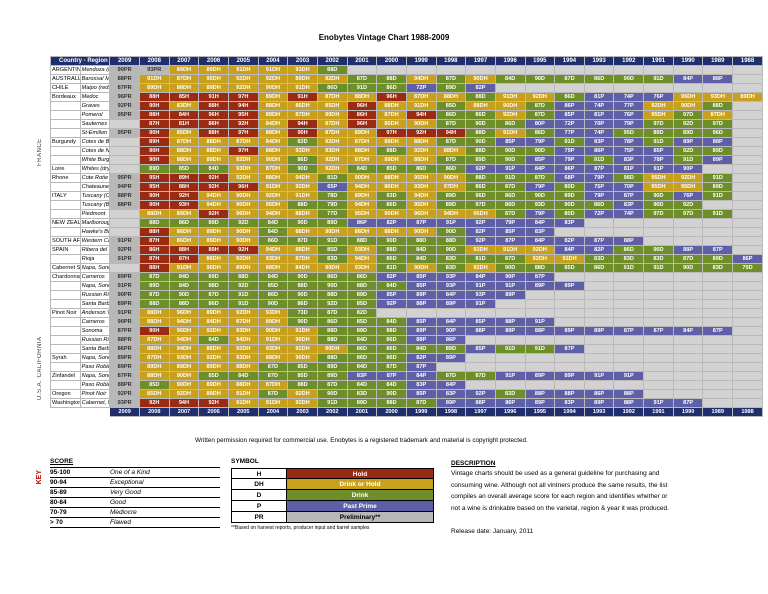  I want to click on score-cell: 91P, so click(480, 286).